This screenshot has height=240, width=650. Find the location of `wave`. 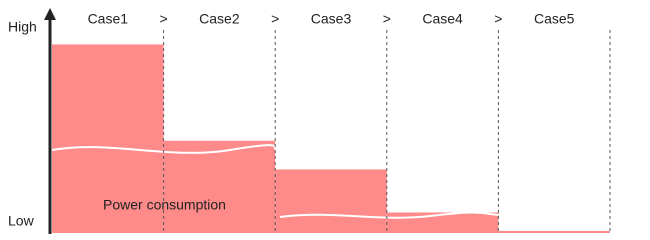

wave is located at coordinates (389, 215).